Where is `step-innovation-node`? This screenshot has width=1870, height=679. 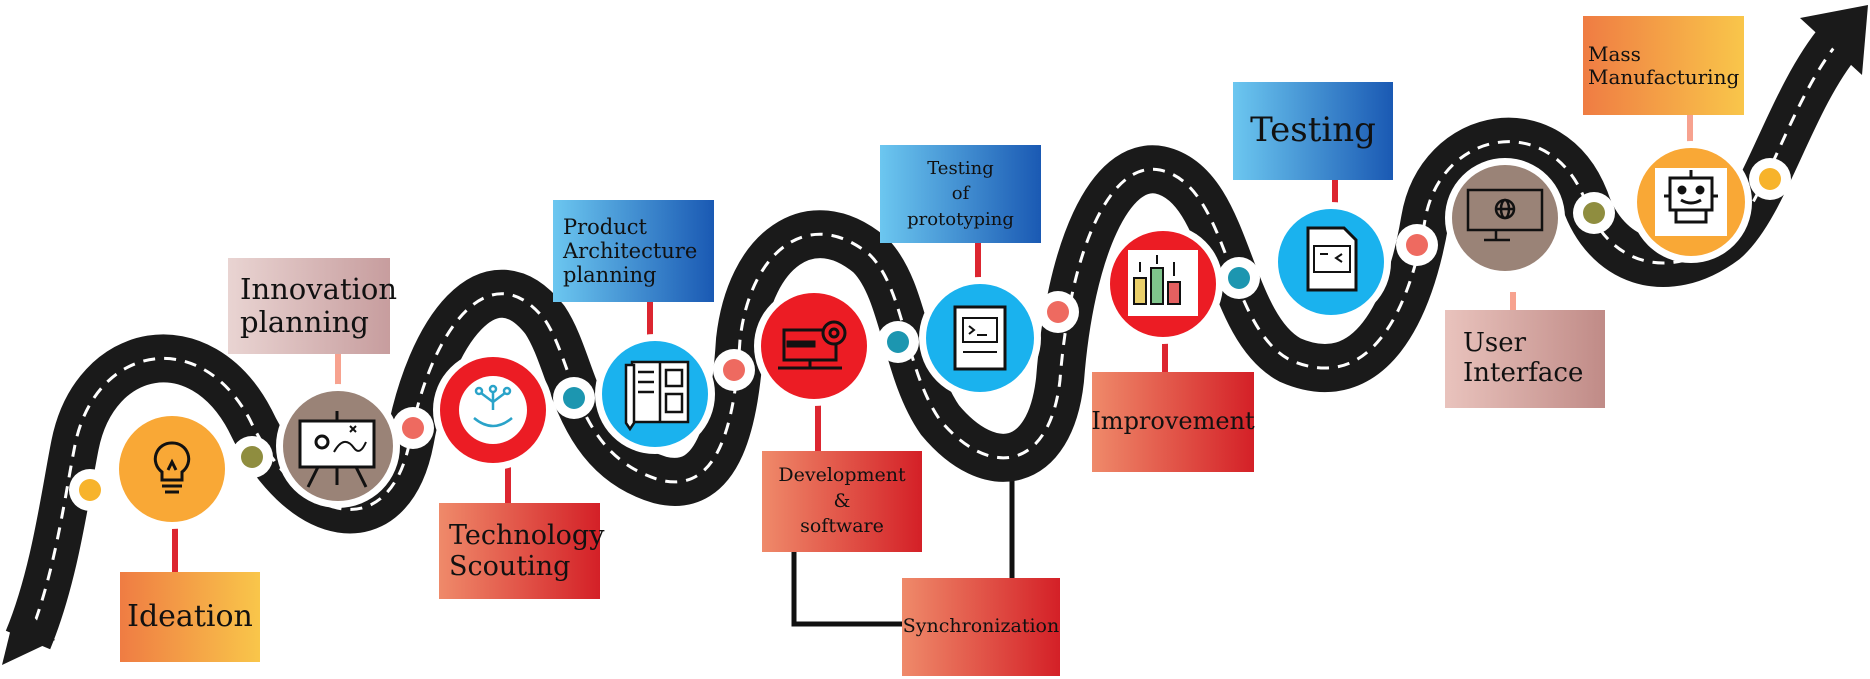 step-innovation-node is located at coordinates (338, 446).